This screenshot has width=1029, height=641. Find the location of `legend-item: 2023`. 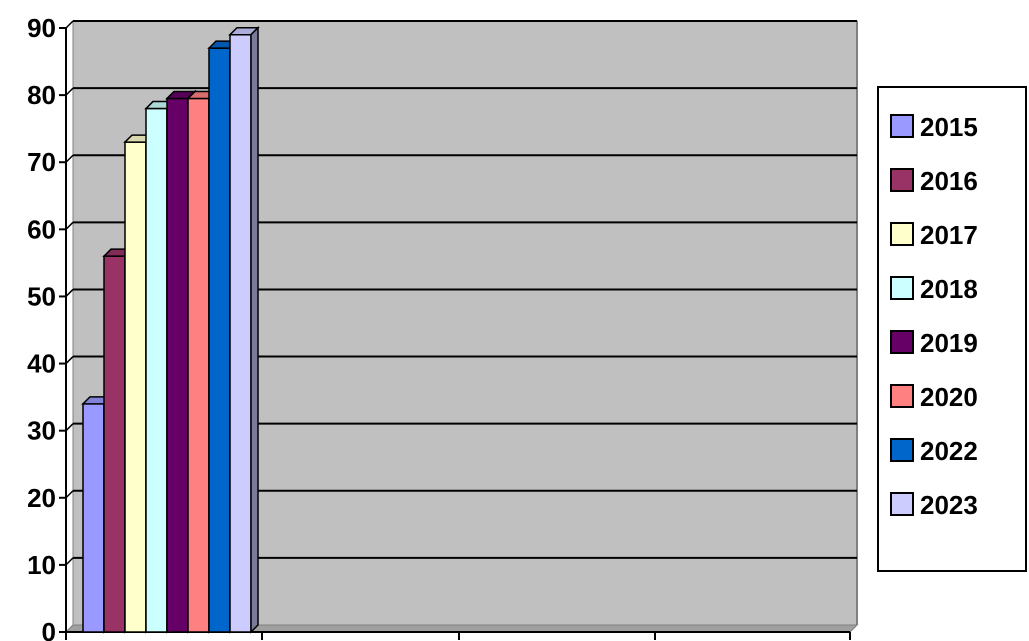

legend-item: 2023 is located at coordinates (934, 505).